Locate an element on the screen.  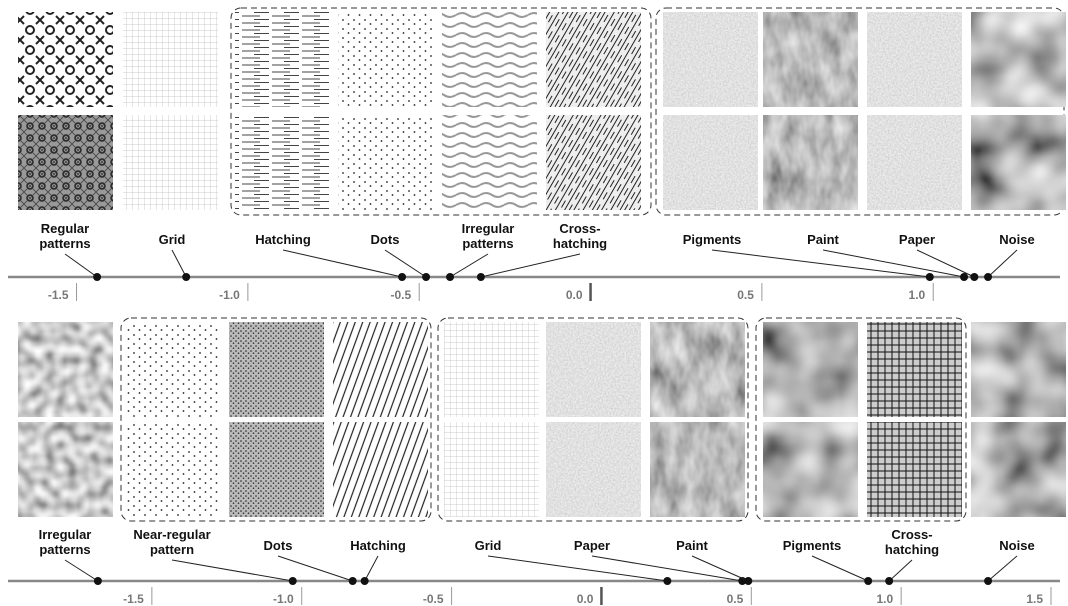
category-label: Regular patterns is located at coordinates (65, 236).